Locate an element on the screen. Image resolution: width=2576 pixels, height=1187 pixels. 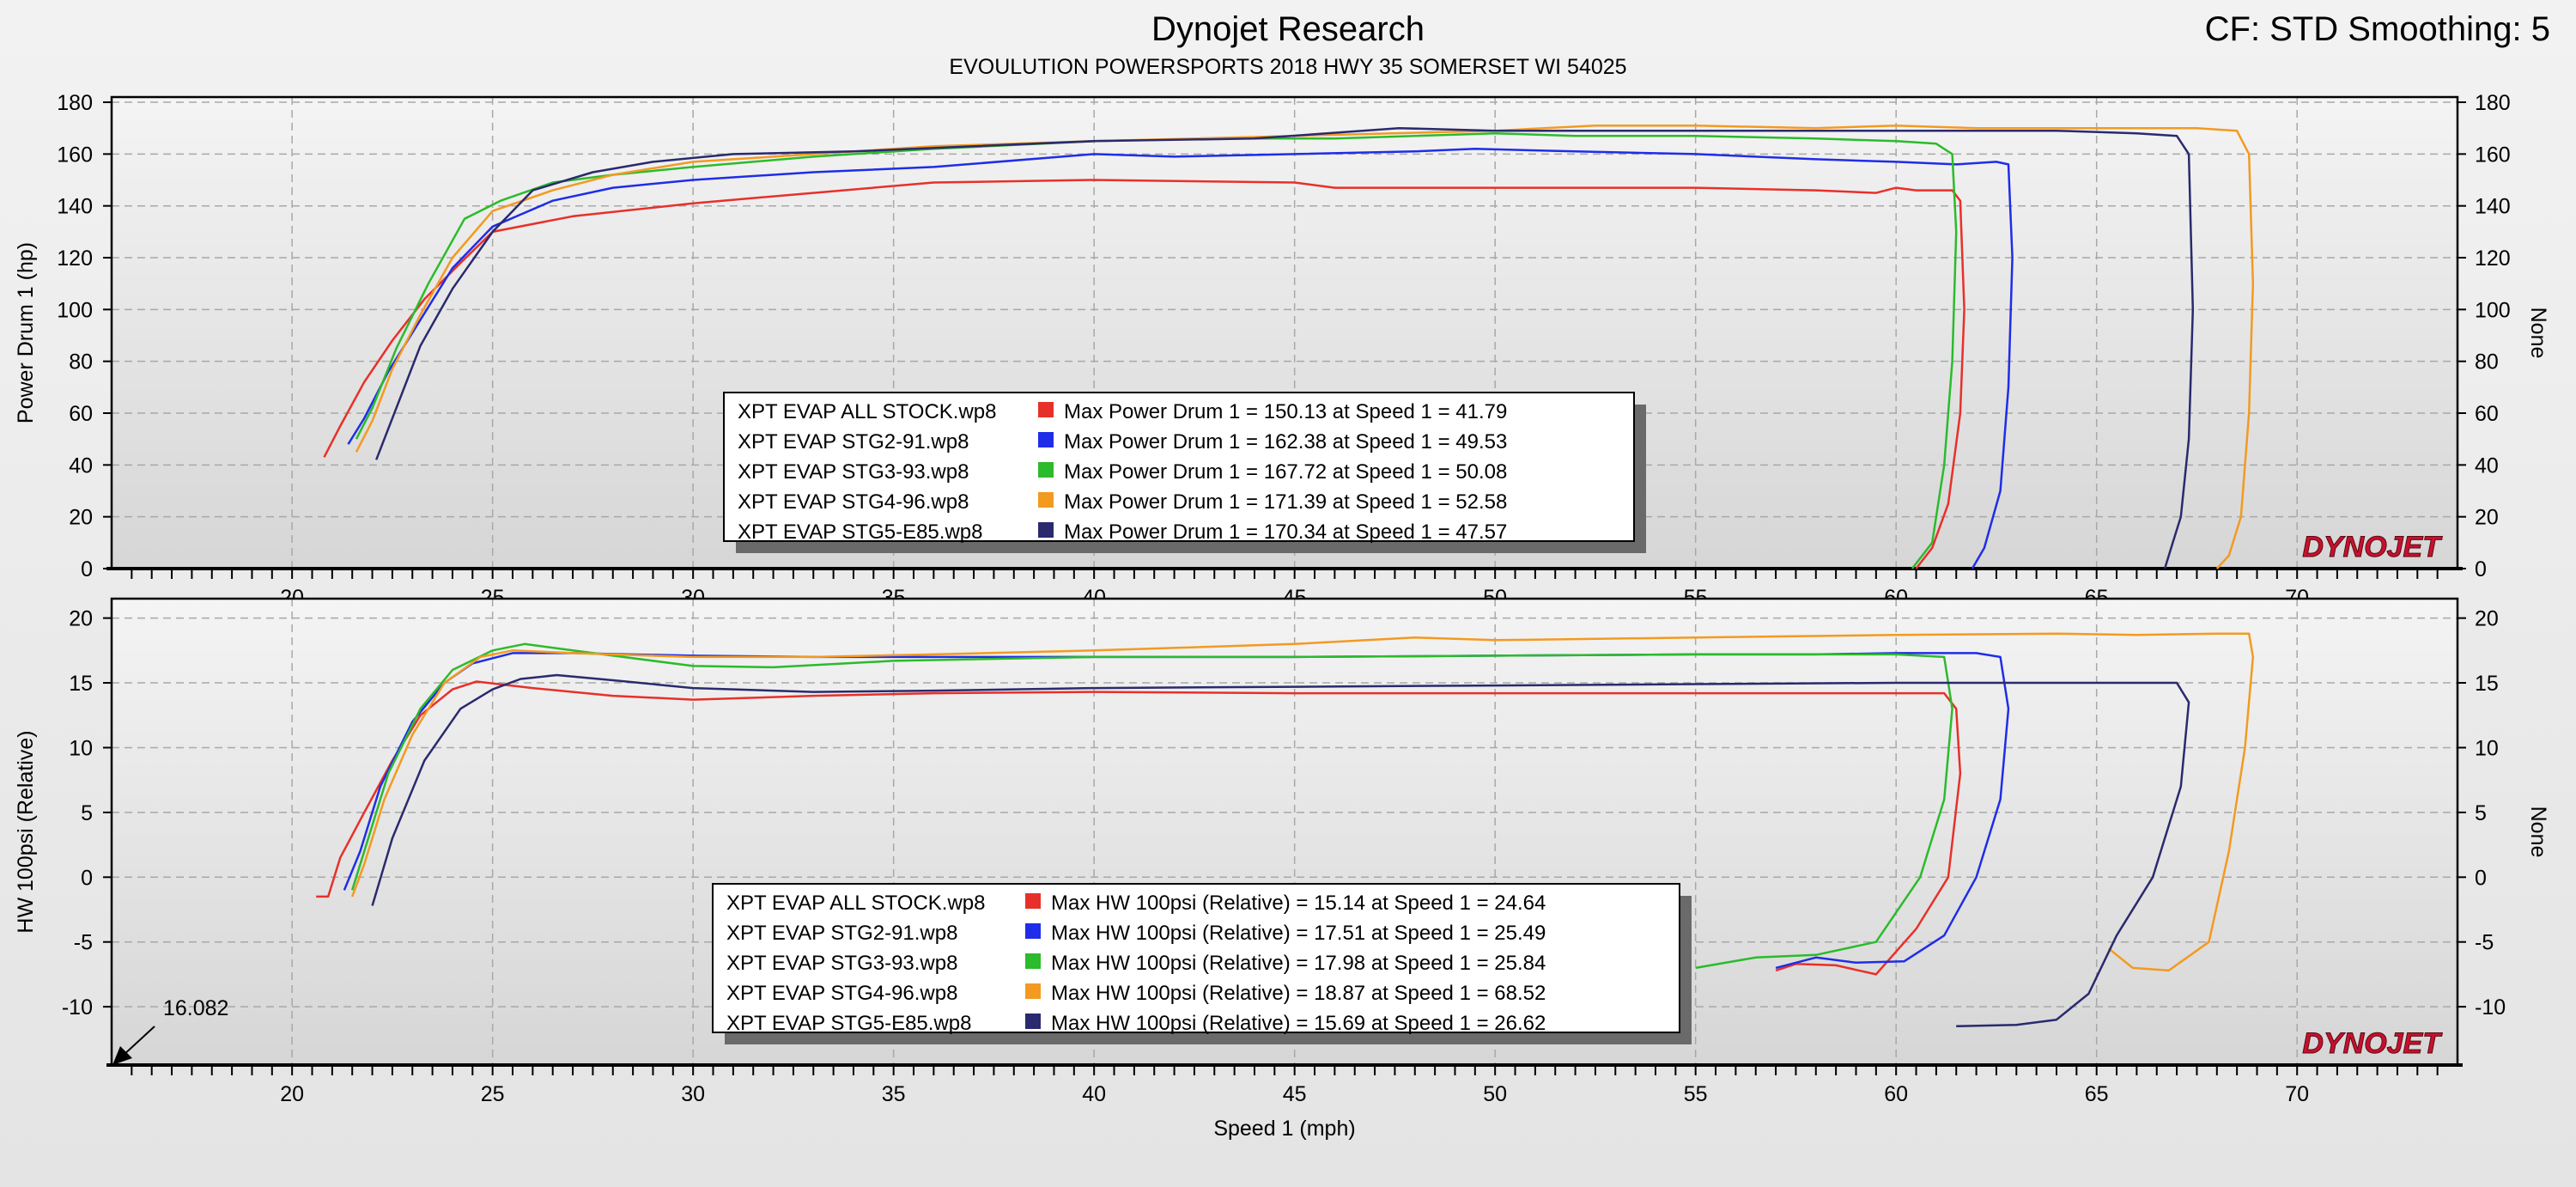
x-tick-label: 70 is located at coordinates (2297, 1094).